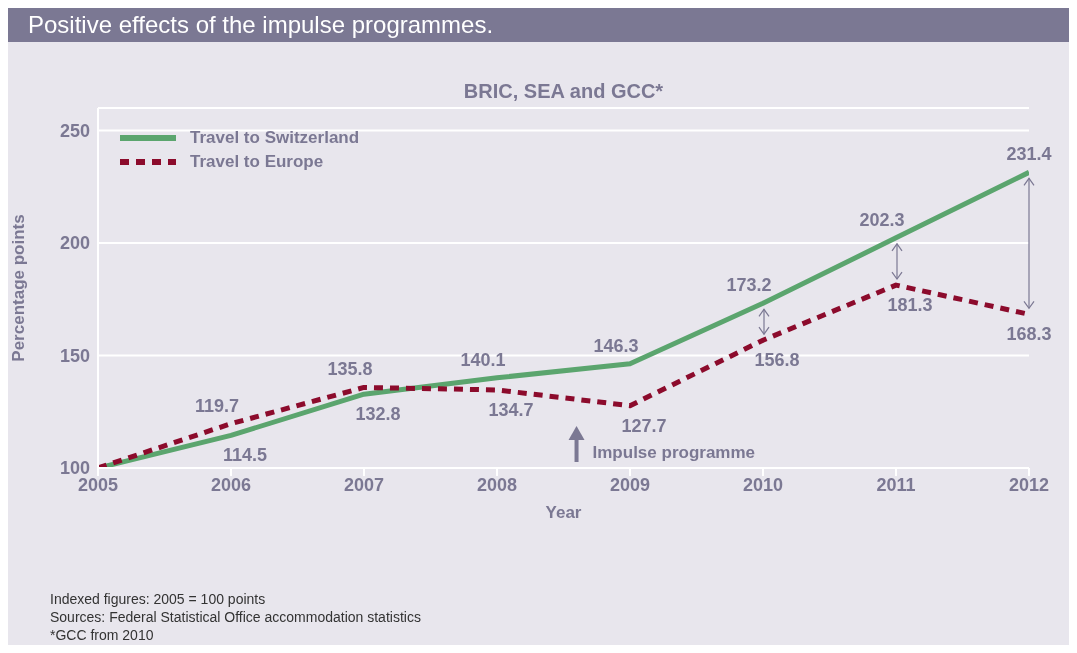 Image resolution: width=1077 pixels, height=653 pixels. I want to click on x-tick-label: 2010, so click(763, 484).